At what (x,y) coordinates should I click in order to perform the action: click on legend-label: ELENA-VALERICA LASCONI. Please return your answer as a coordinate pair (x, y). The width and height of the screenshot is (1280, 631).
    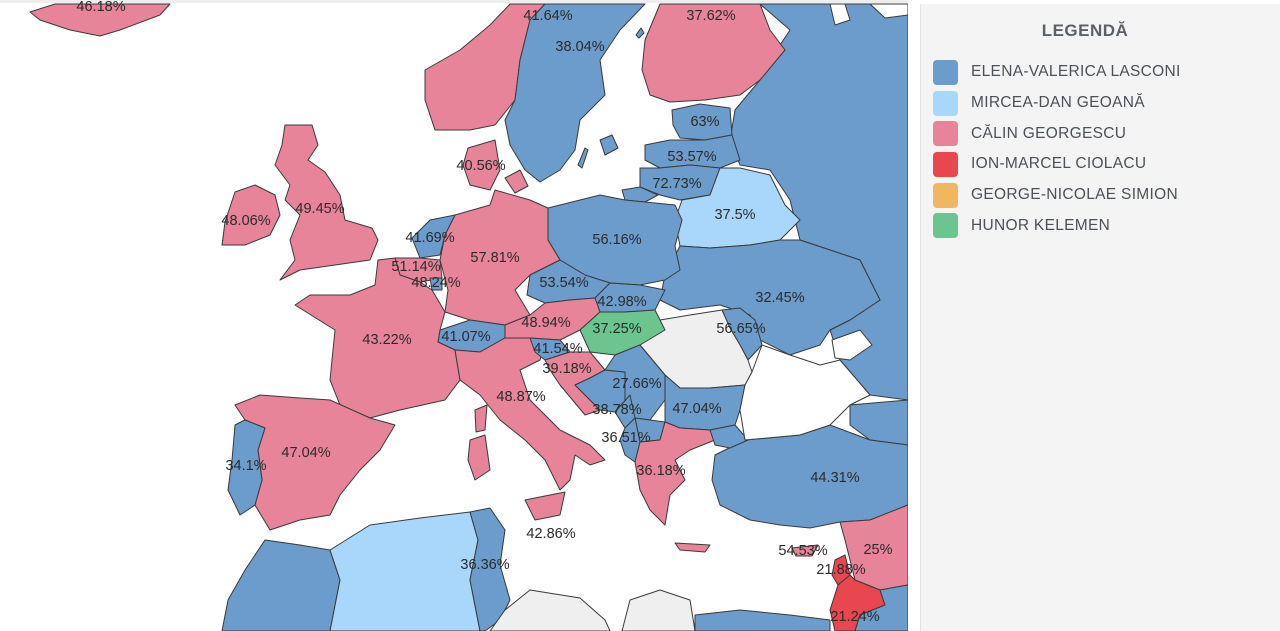
    Looking at the image, I should click on (1076, 72).